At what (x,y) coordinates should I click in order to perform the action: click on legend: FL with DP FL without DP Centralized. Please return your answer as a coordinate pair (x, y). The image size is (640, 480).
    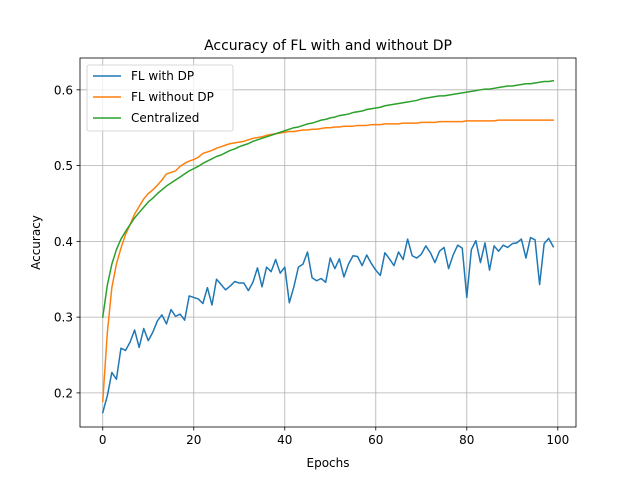
    Looking at the image, I should click on (160, 98).